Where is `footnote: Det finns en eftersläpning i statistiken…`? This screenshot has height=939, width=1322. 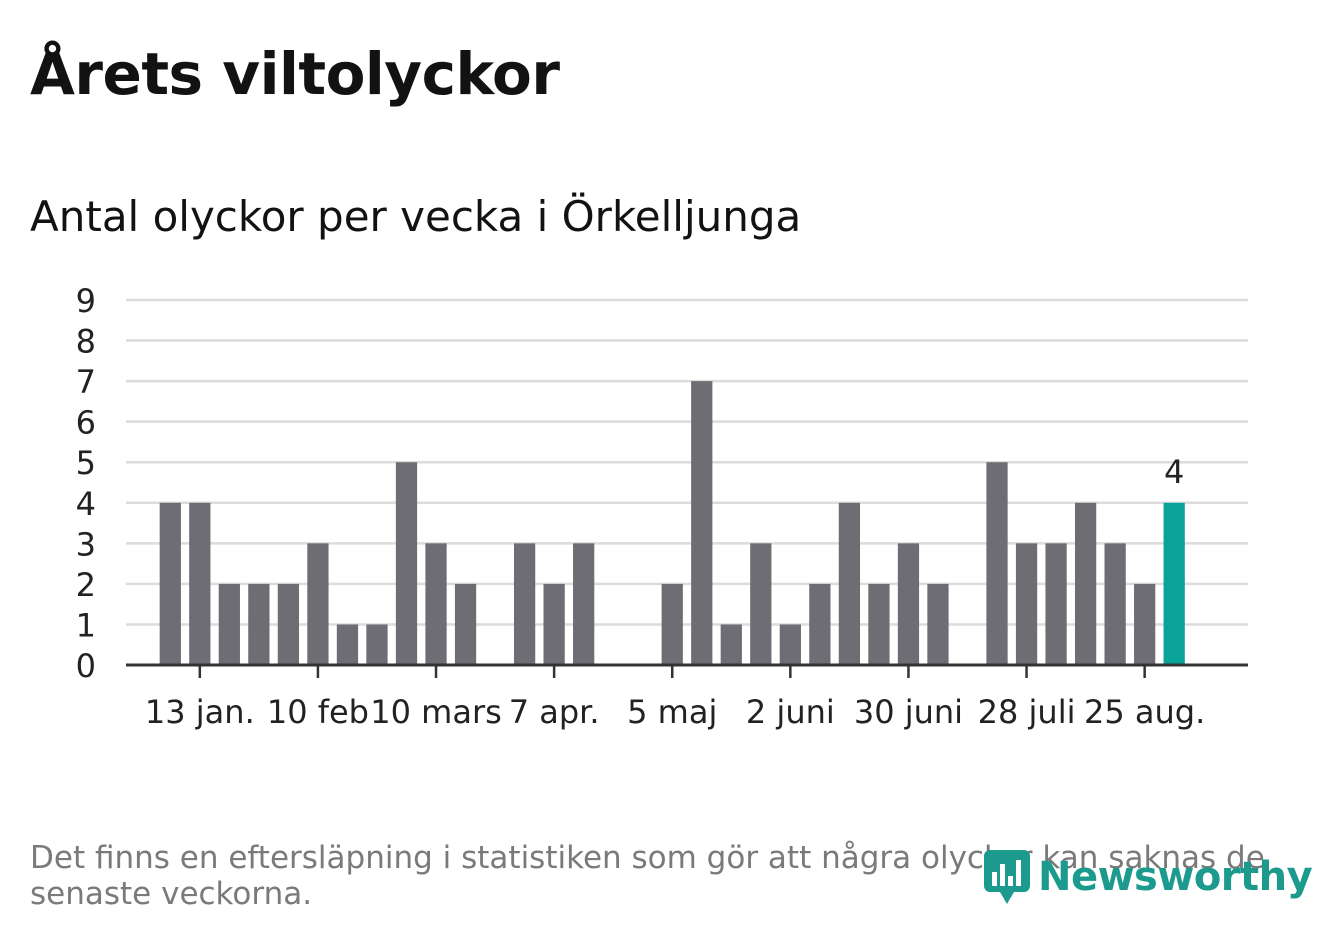 footnote: Det finns en eftersläpning i statistiken… is located at coordinates (647, 876).